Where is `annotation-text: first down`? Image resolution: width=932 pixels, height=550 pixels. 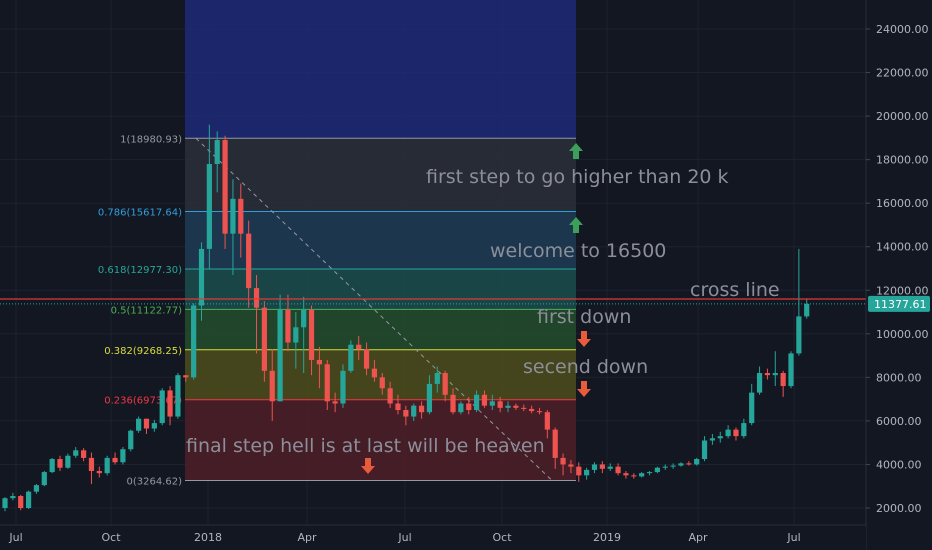 annotation-text: first down is located at coordinates (584, 317).